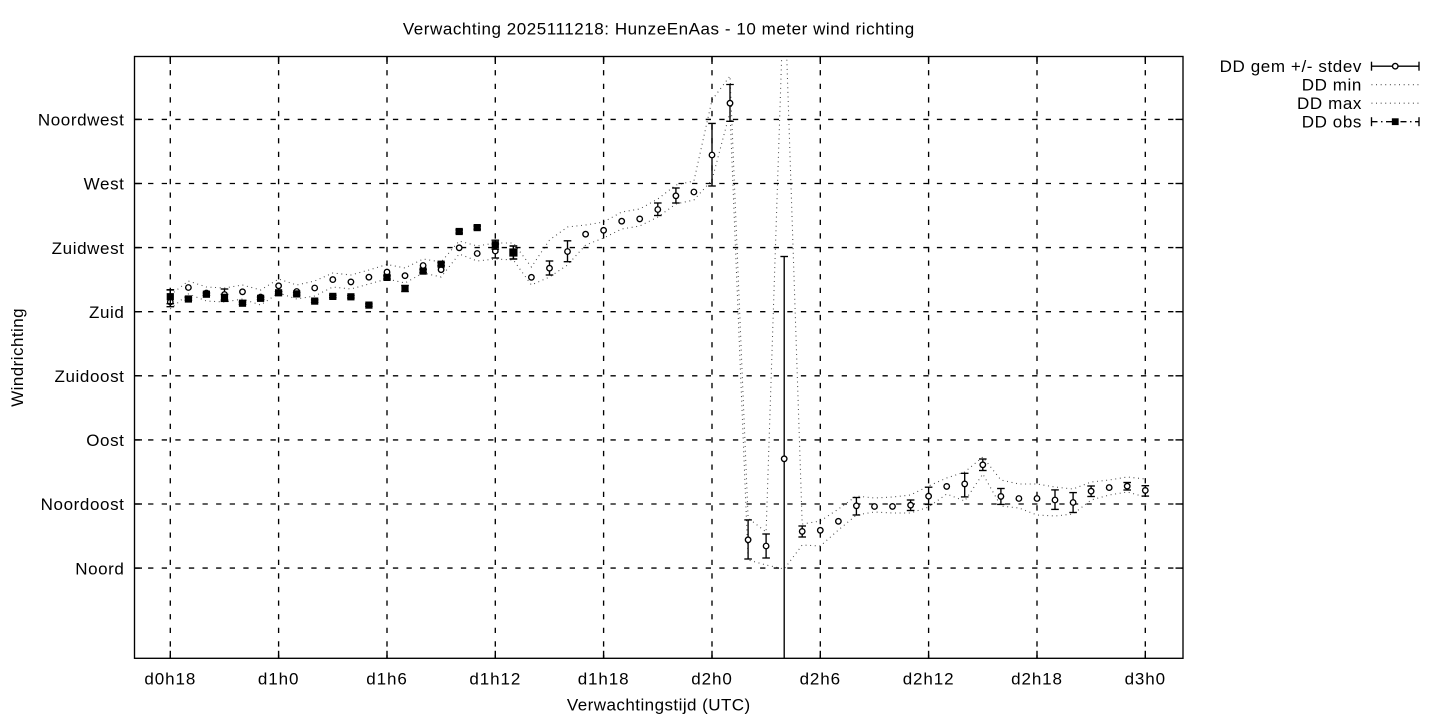 Image resolution: width=1440 pixels, height=720 pixels. Describe the element at coordinates (88, 248) in the screenshot. I see `svg-text: Zuidwest` at that location.